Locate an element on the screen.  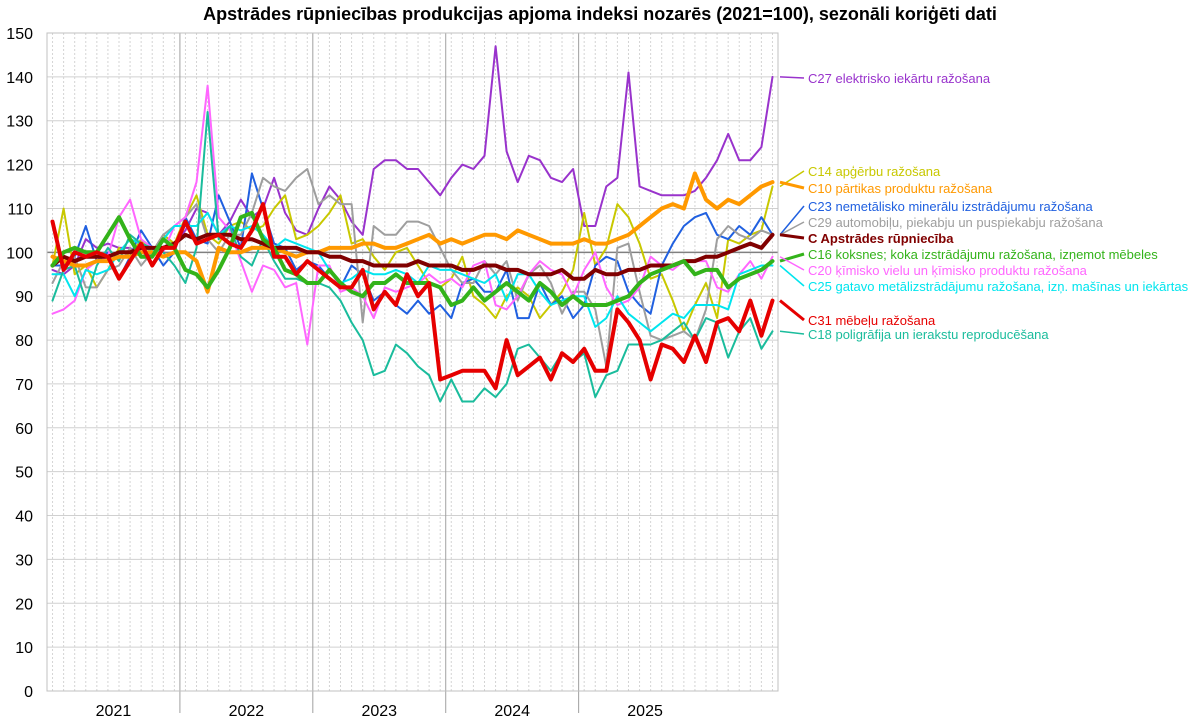
y-tick-label: 30 is located at coordinates (24, 560).